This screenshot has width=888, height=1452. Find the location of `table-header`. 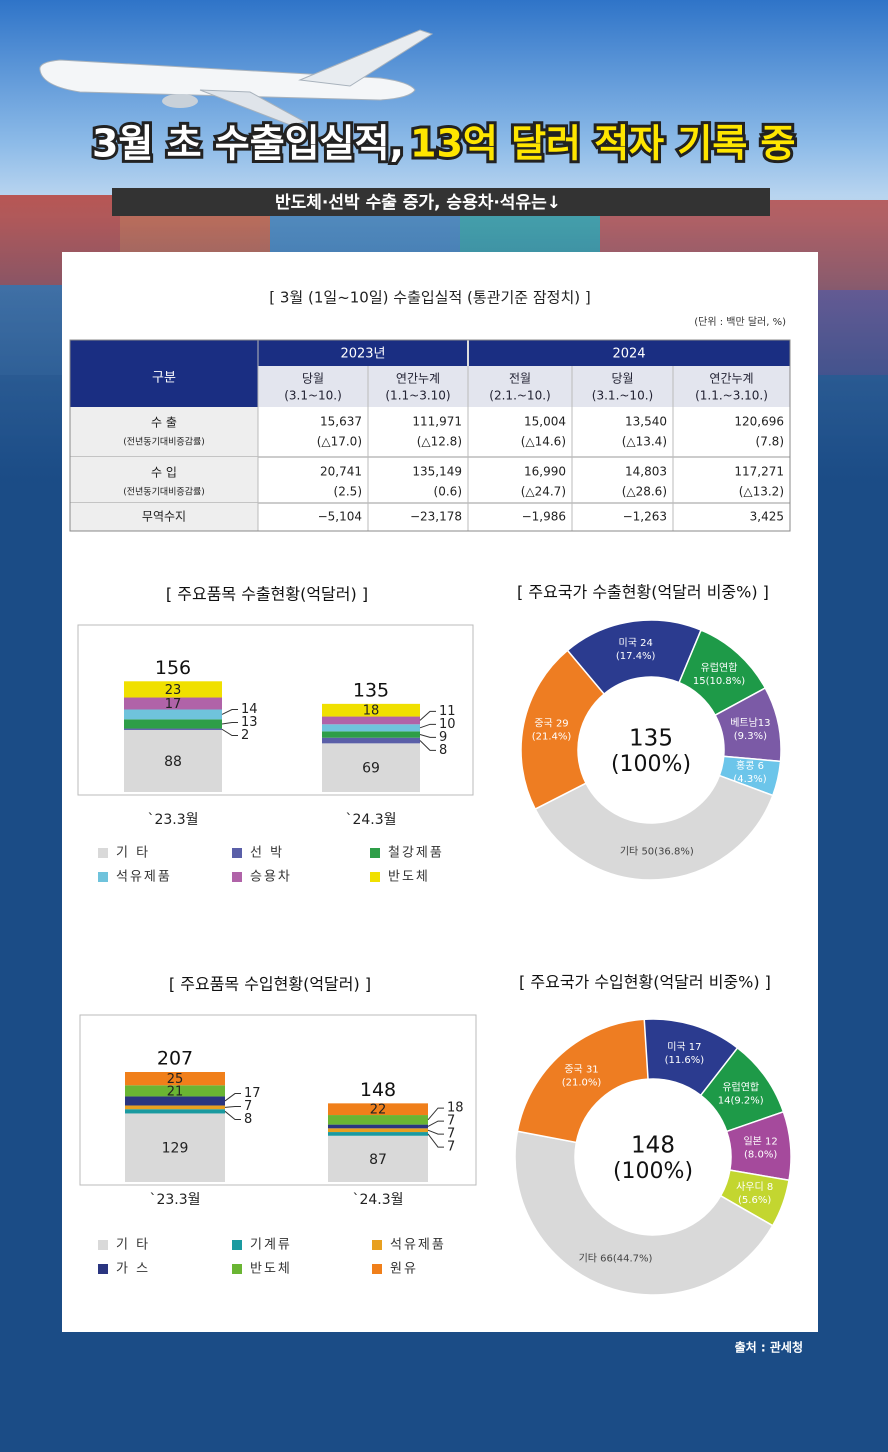

table-header is located at coordinates (524, 353).